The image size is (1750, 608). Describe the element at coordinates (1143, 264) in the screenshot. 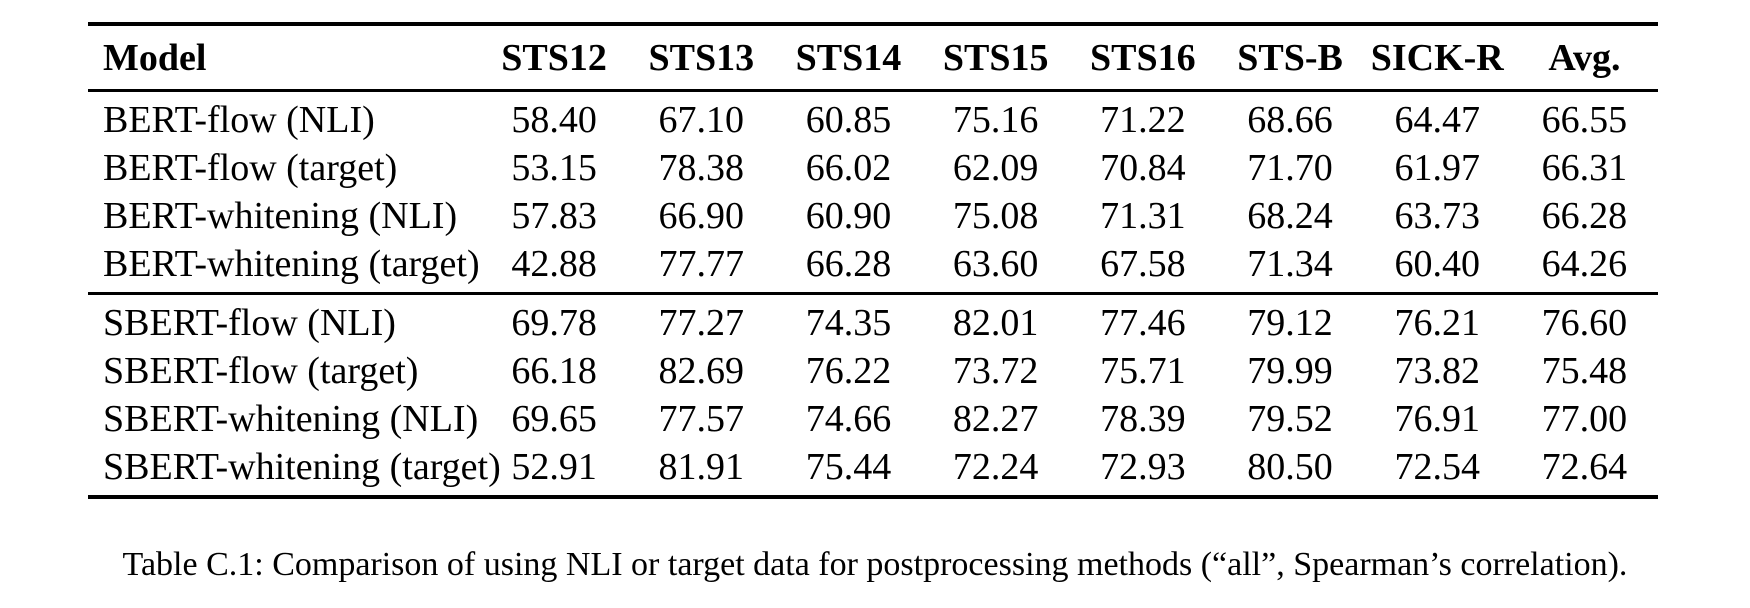

I see `score-cell-sts16: 67.58` at that location.